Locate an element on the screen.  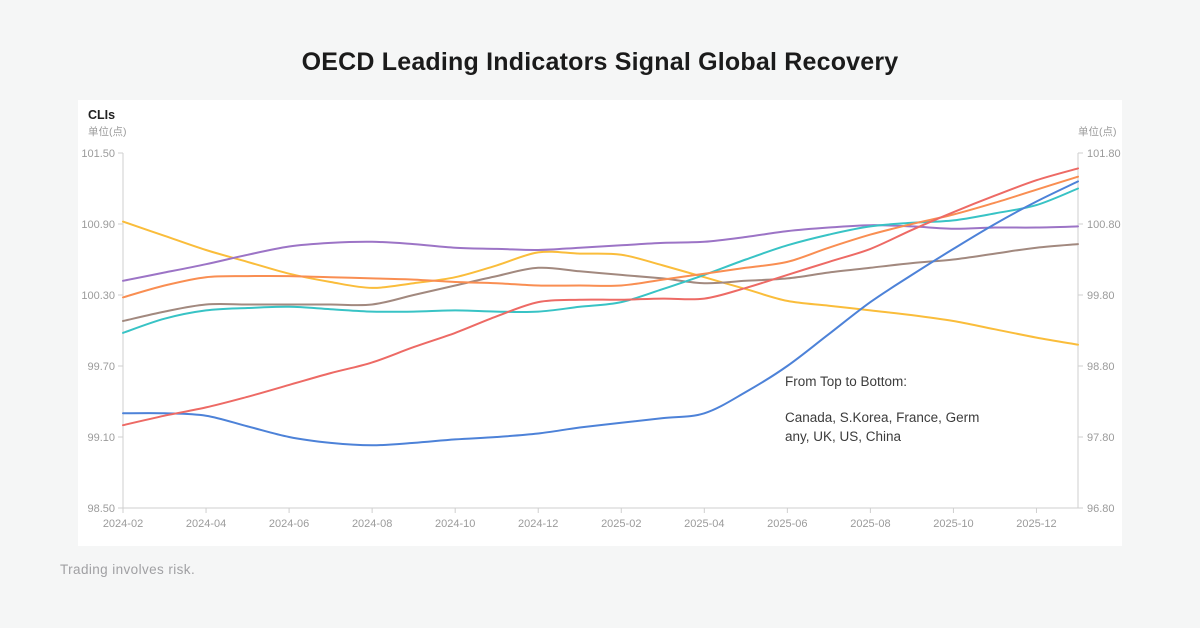
x-axis-label: 2024-12 is located at coordinates (538, 524).